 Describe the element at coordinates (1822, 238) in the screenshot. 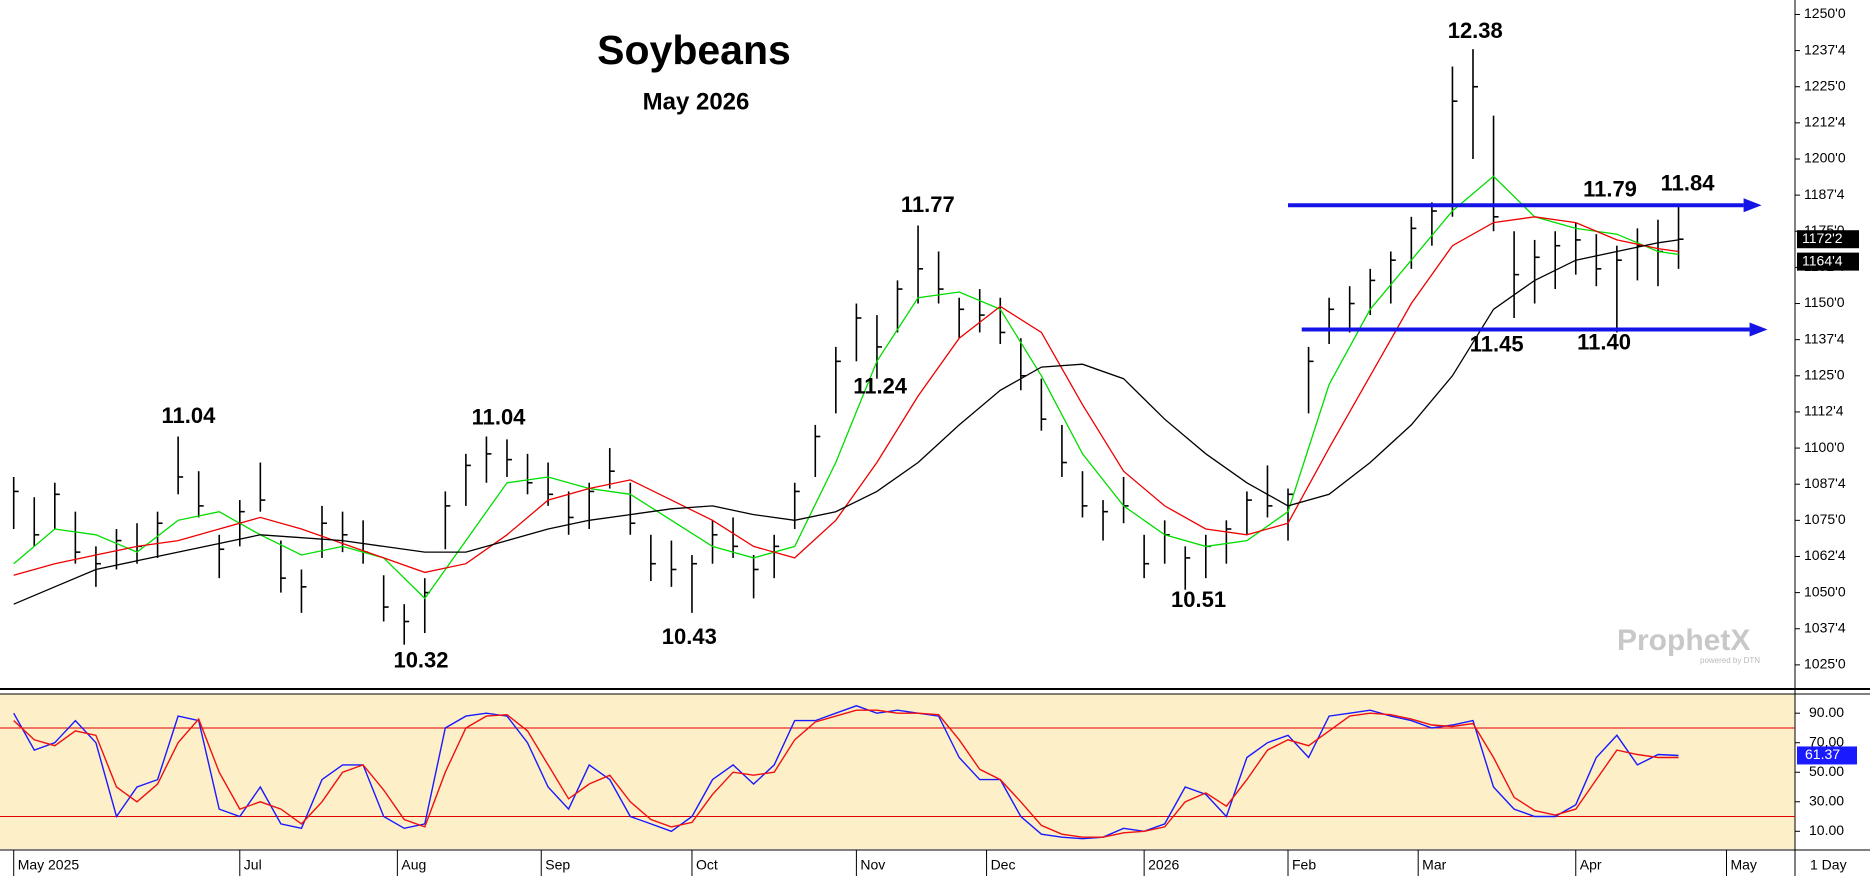

I see `last-price-label: 1172'2` at that location.